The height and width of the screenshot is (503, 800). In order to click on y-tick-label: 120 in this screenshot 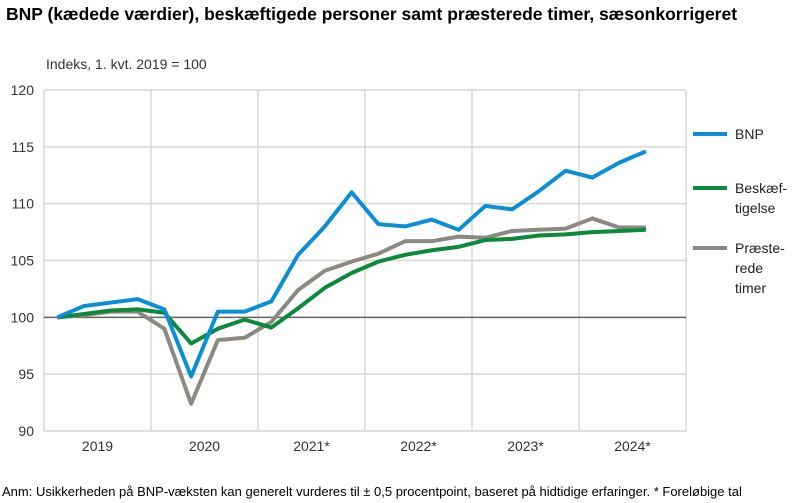, I will do `click(23, 90)`.